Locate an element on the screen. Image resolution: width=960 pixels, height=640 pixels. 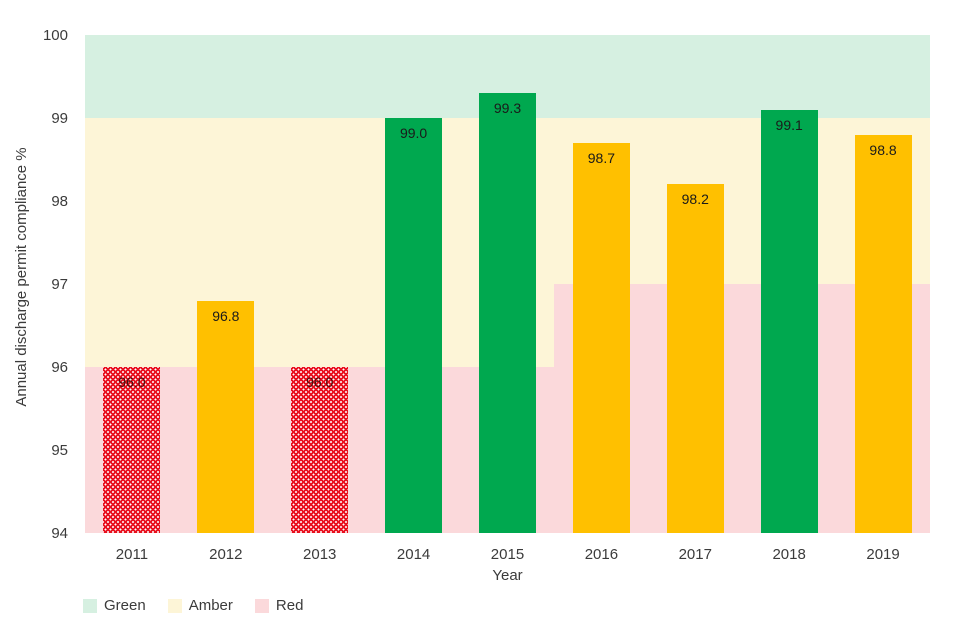
x-tick-2014: 2014 is located at coordinates (413, 554).